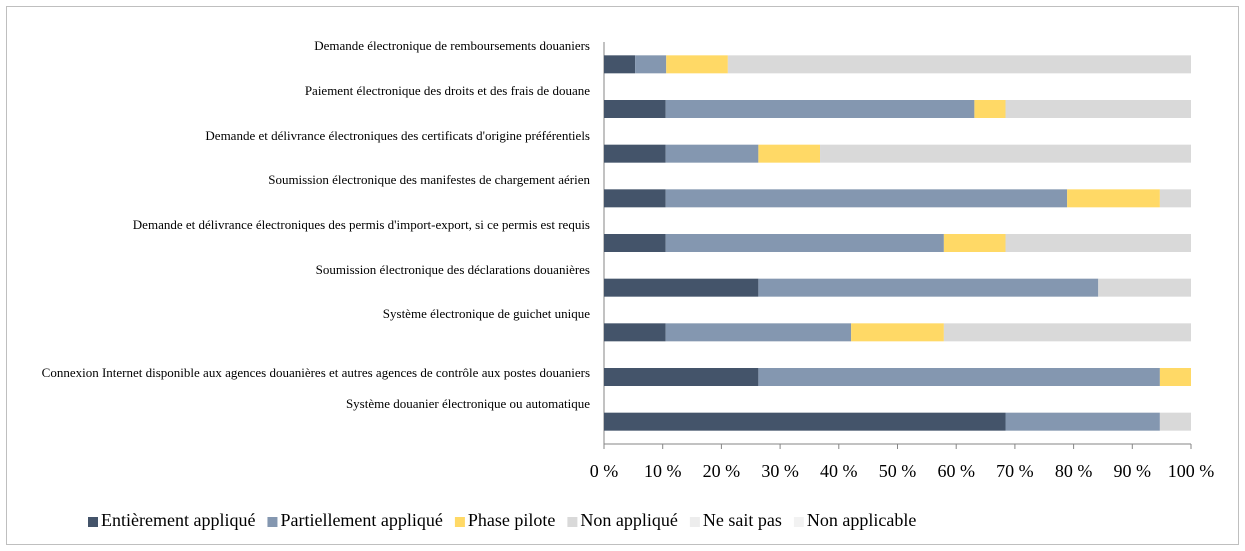 The width and height of the screenshot is (1245, 551). I want to click on legend-label: Ne sait pas, so click(742, 520).